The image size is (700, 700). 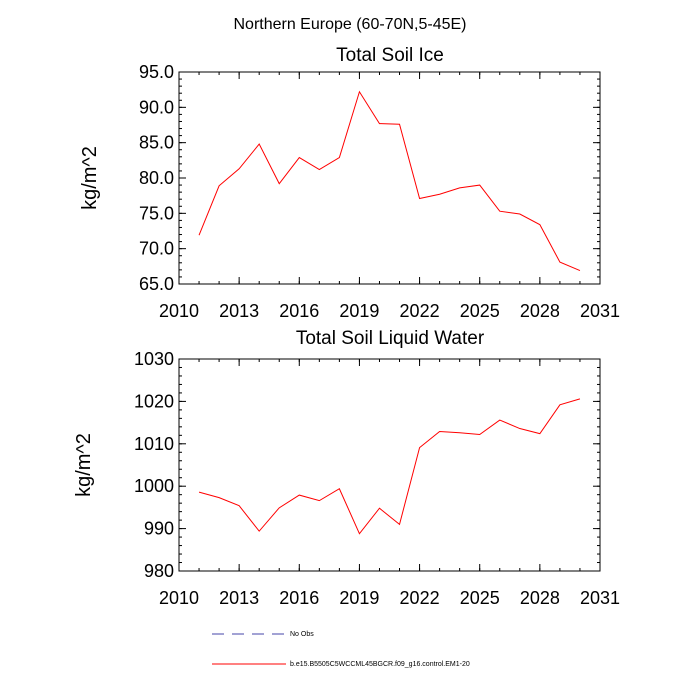 I want to click on soil-liquid-water-y-tick-label: 1010, so click(x=154, y=444).